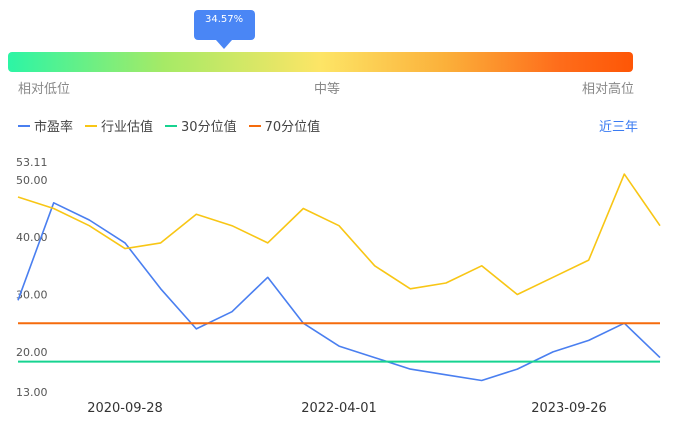 The image size is (686, 442). What do you see at coordinates (320, 62) in the screenshot?
I see `valuation-gauge-bar` at bounding box center [320, 62].